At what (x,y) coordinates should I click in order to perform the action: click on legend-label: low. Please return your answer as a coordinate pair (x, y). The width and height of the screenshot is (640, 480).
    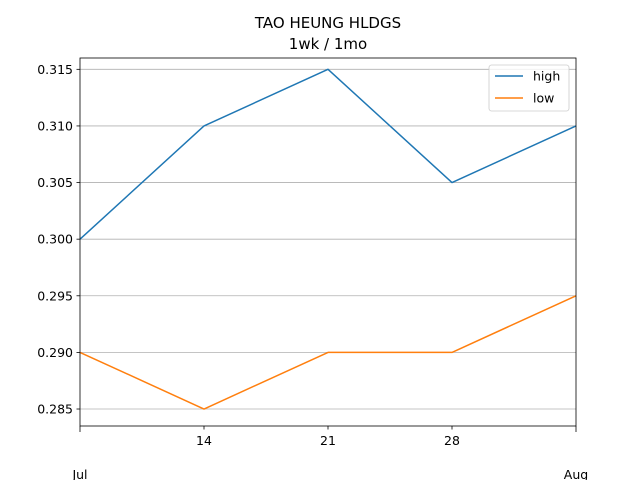
    Looking at the image, I should click on (543, 98).